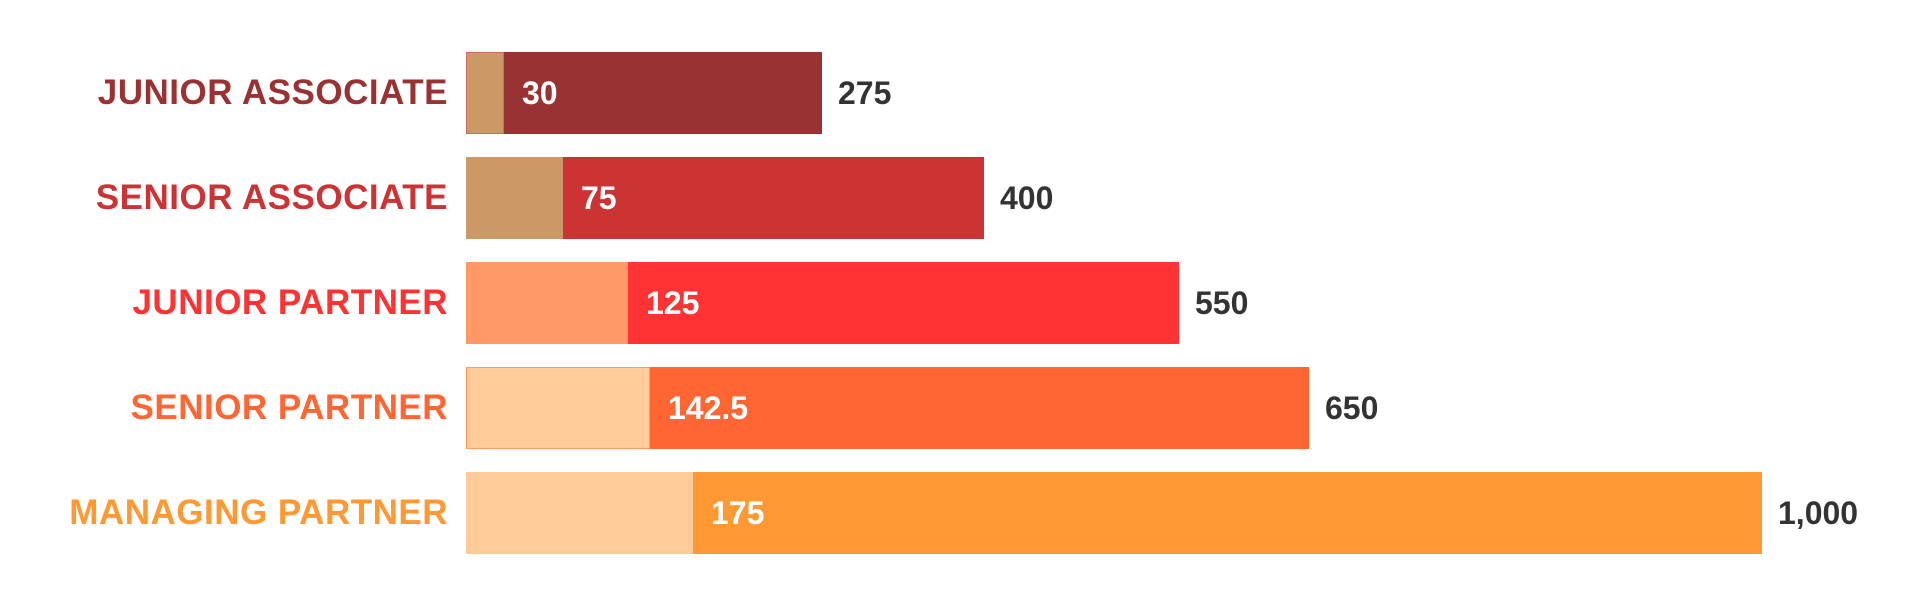 This screenshot has height=606, width=1920. What do you see at coordinates (708, 408) in the screenshot?
I see `inner-value-label: 142.5` at bounding box center [708, 408].